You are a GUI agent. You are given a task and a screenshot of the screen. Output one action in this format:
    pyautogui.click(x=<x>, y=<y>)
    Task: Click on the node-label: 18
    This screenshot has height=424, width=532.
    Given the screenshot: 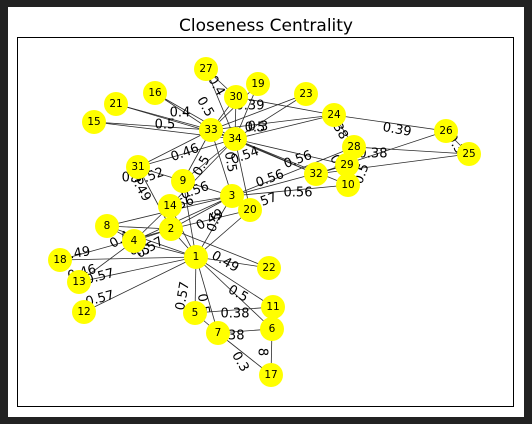 What is the action you would take?
    pyautogui.click(x=59, y=260)
    